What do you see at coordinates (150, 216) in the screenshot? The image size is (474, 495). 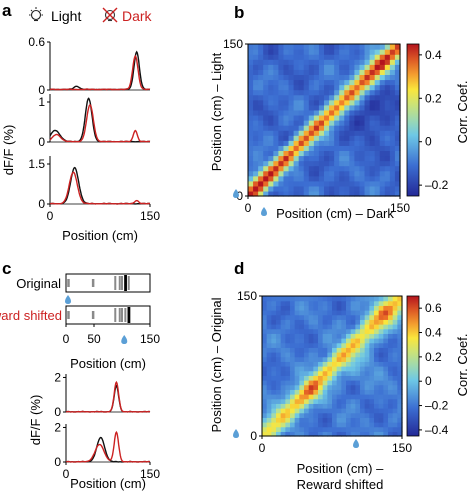 I see `x-tick-label: 150` at bounding box center [150, 216].